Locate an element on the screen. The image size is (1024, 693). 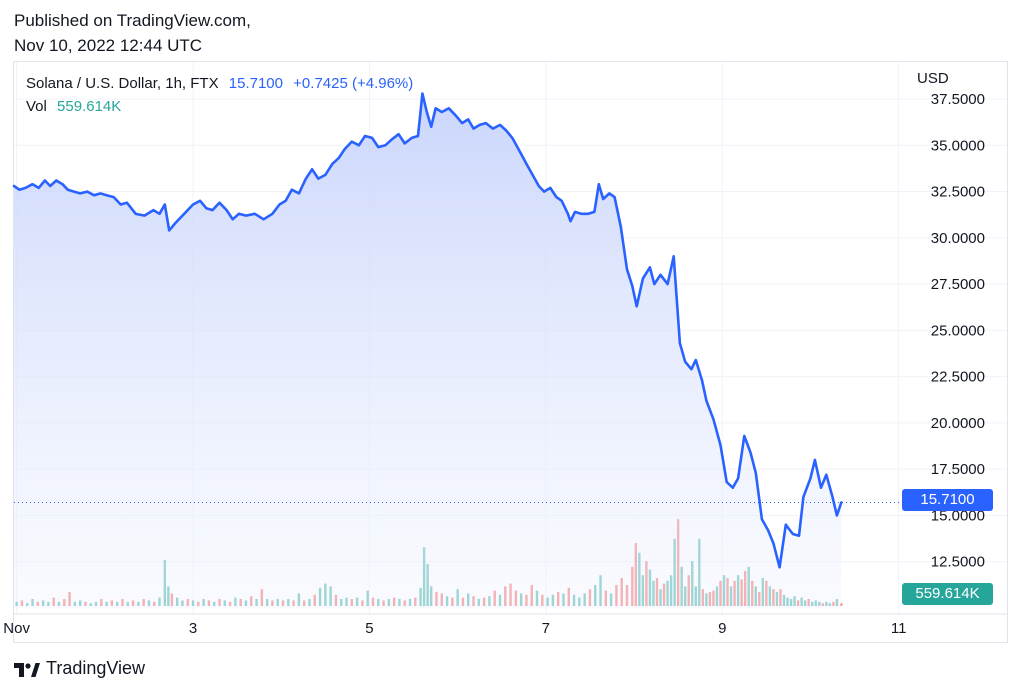
x-tick-label: 9 is located at coordinates (722, 628).